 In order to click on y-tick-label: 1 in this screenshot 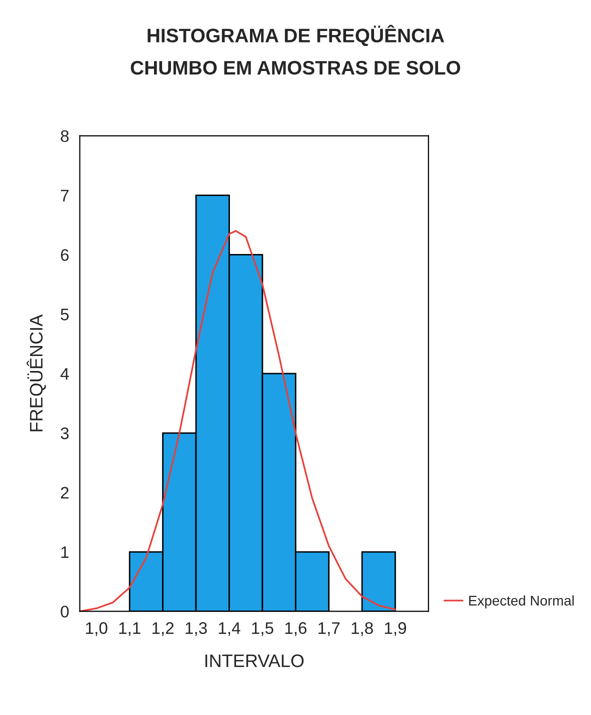, I will do `click(65, 552)`.